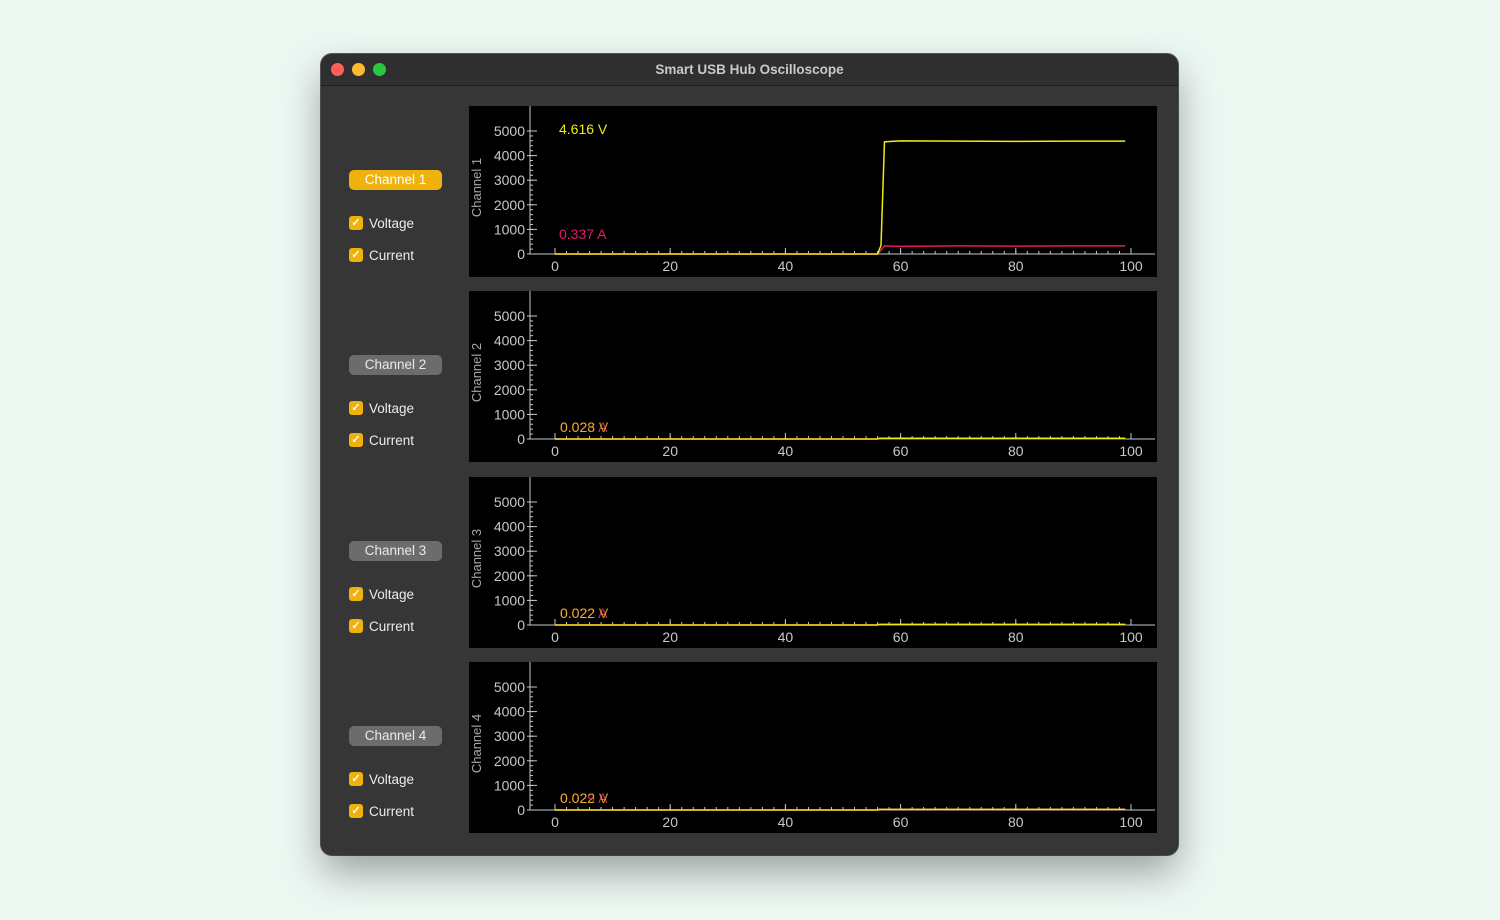  I want to click on window-title: Smart USB Hub Oscilloscope, so click(749, 69).